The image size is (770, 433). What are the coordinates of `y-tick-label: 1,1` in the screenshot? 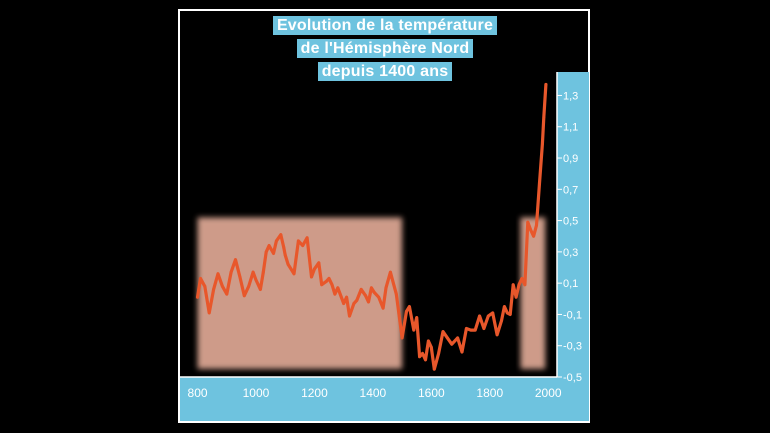 It's located at (570, 128).